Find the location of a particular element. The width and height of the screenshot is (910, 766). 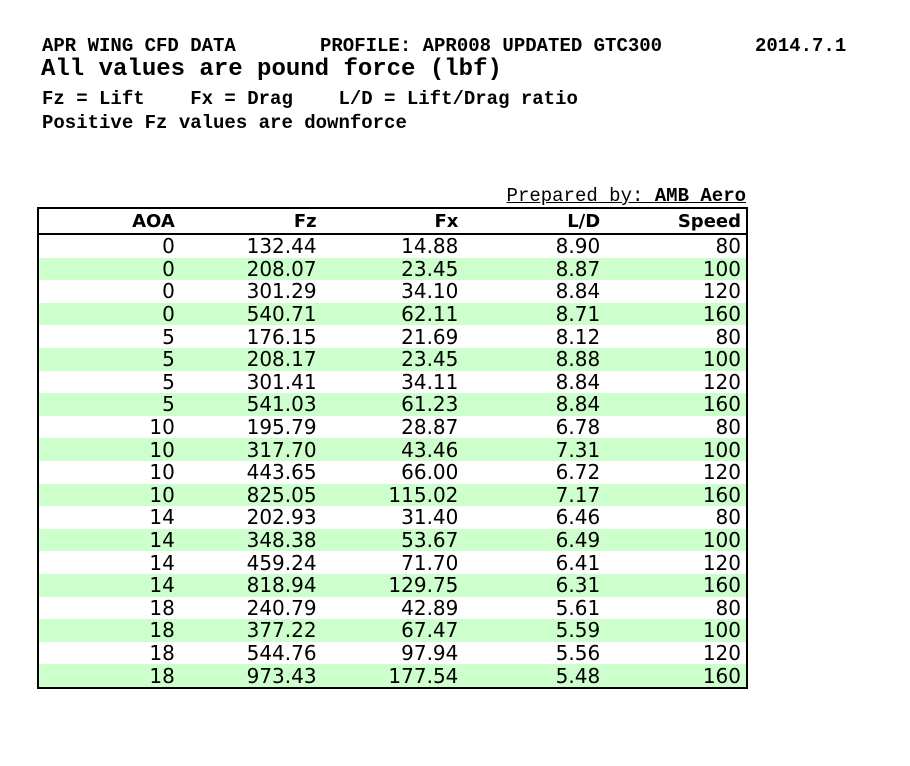

table-cell: 62.11 is located at coordinates (430, 314).